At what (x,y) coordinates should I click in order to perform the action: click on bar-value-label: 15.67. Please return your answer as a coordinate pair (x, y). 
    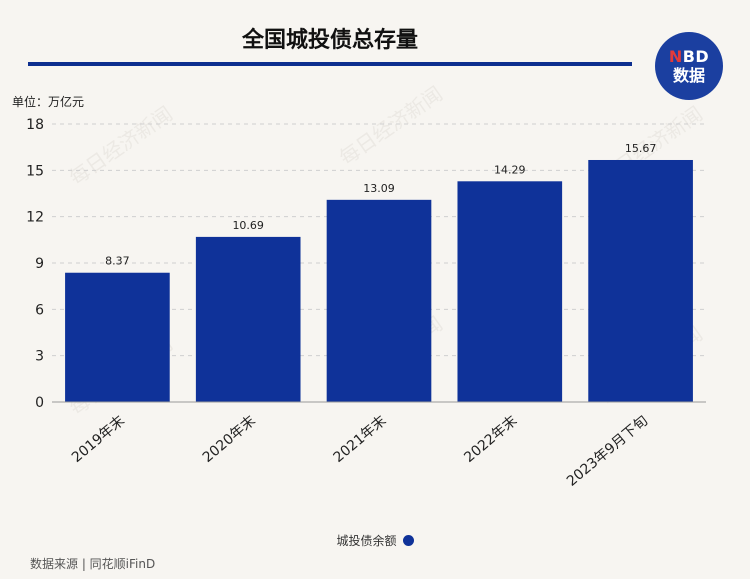
    Looking at the image, I should click on (641, 148).